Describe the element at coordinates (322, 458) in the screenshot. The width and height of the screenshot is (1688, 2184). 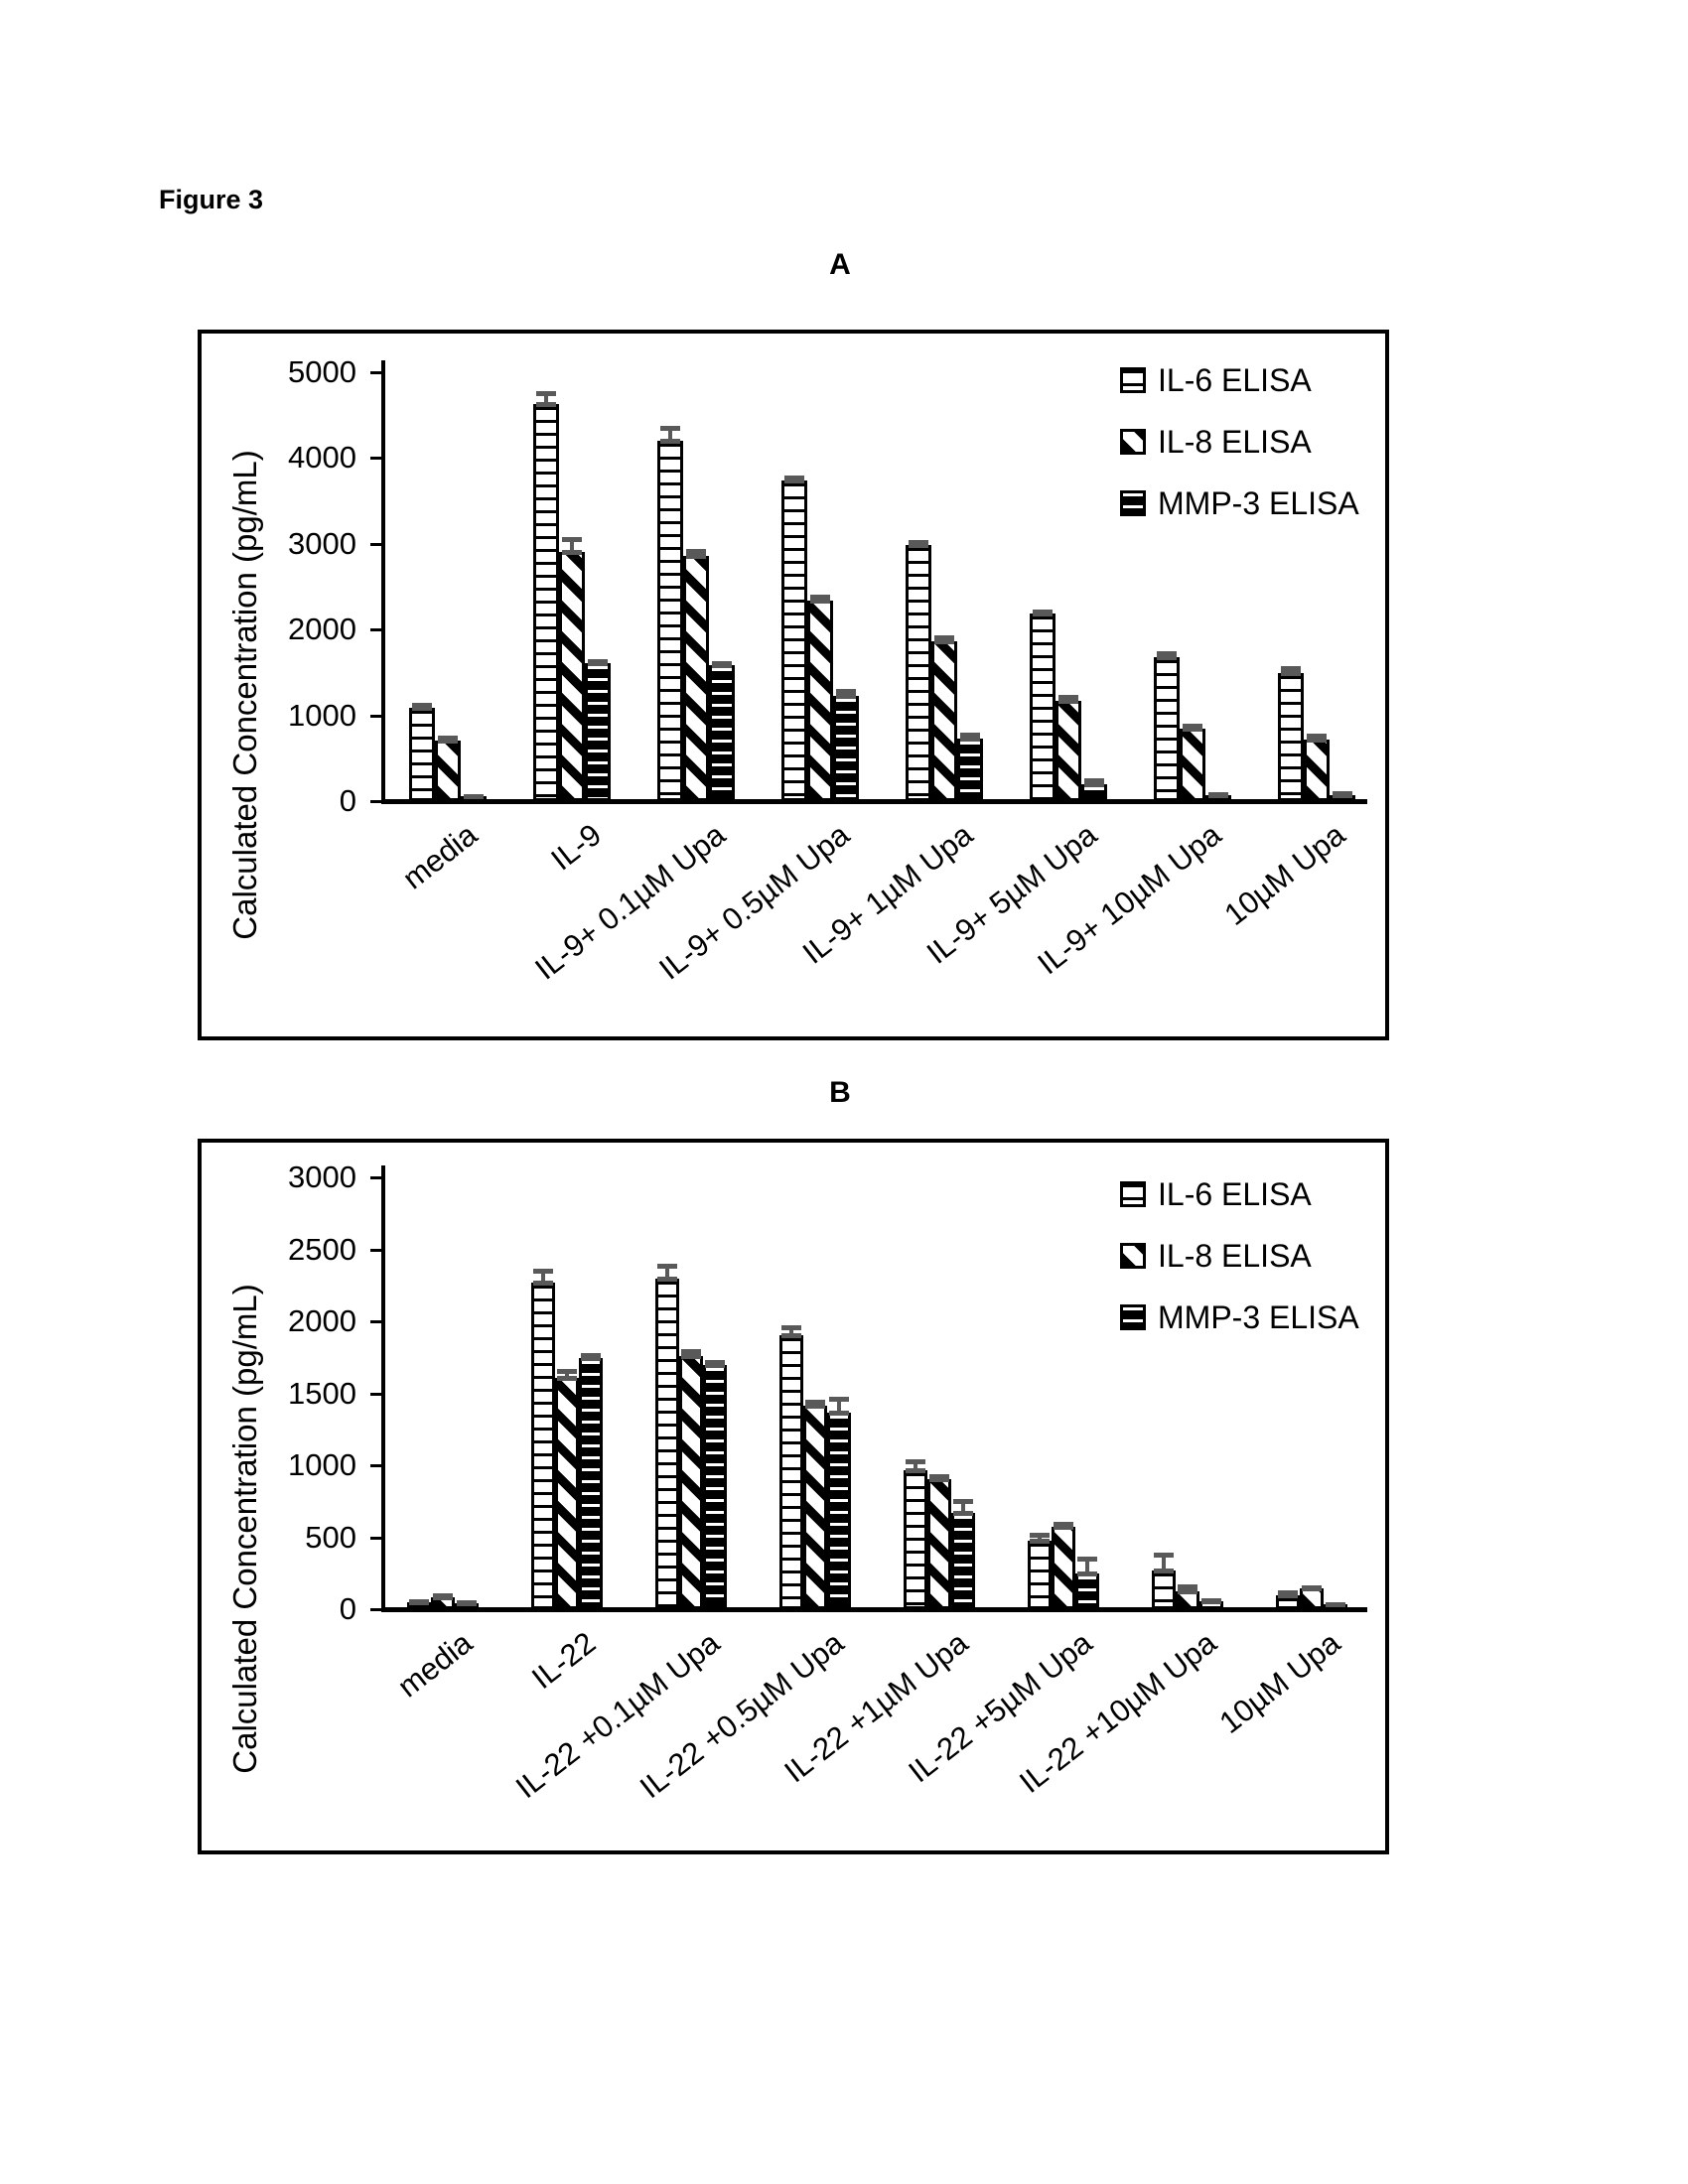
I see `y-tick-label: 4000` at that location.